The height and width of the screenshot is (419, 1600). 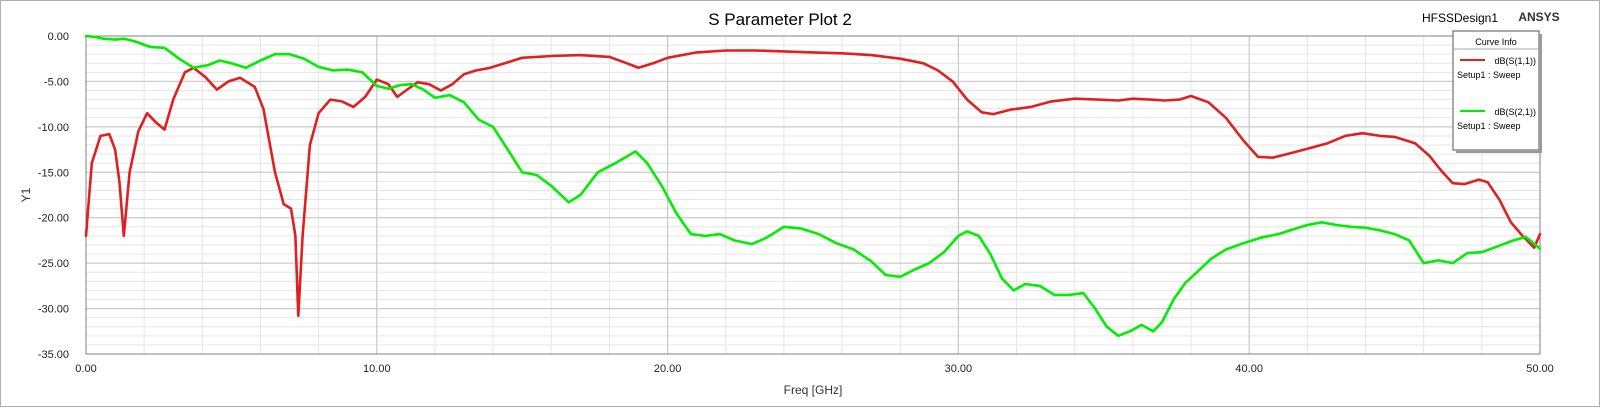 What do you see at coordinates (1249, 369) in the screenshot?
I see `x-tick-label: 40.00` at bounding box center [1249, 369].